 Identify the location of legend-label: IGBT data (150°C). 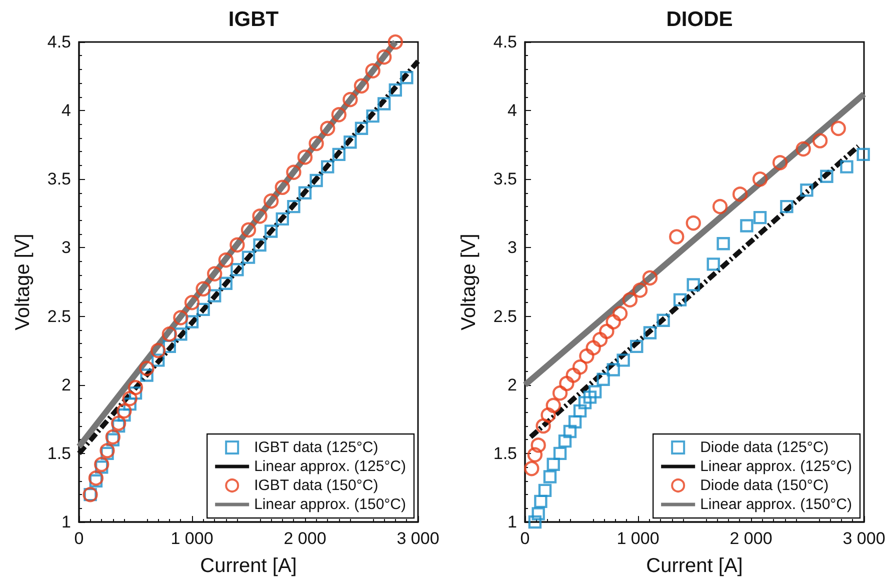
(316, 485).